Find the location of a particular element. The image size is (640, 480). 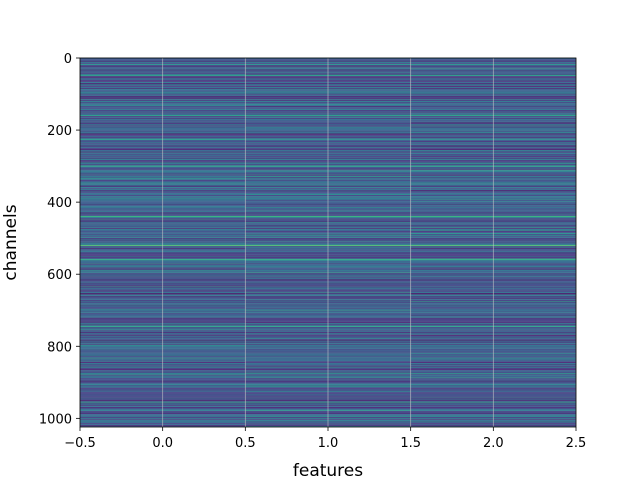

y-tick-label: 1000 is located at coordinates (55, 419).